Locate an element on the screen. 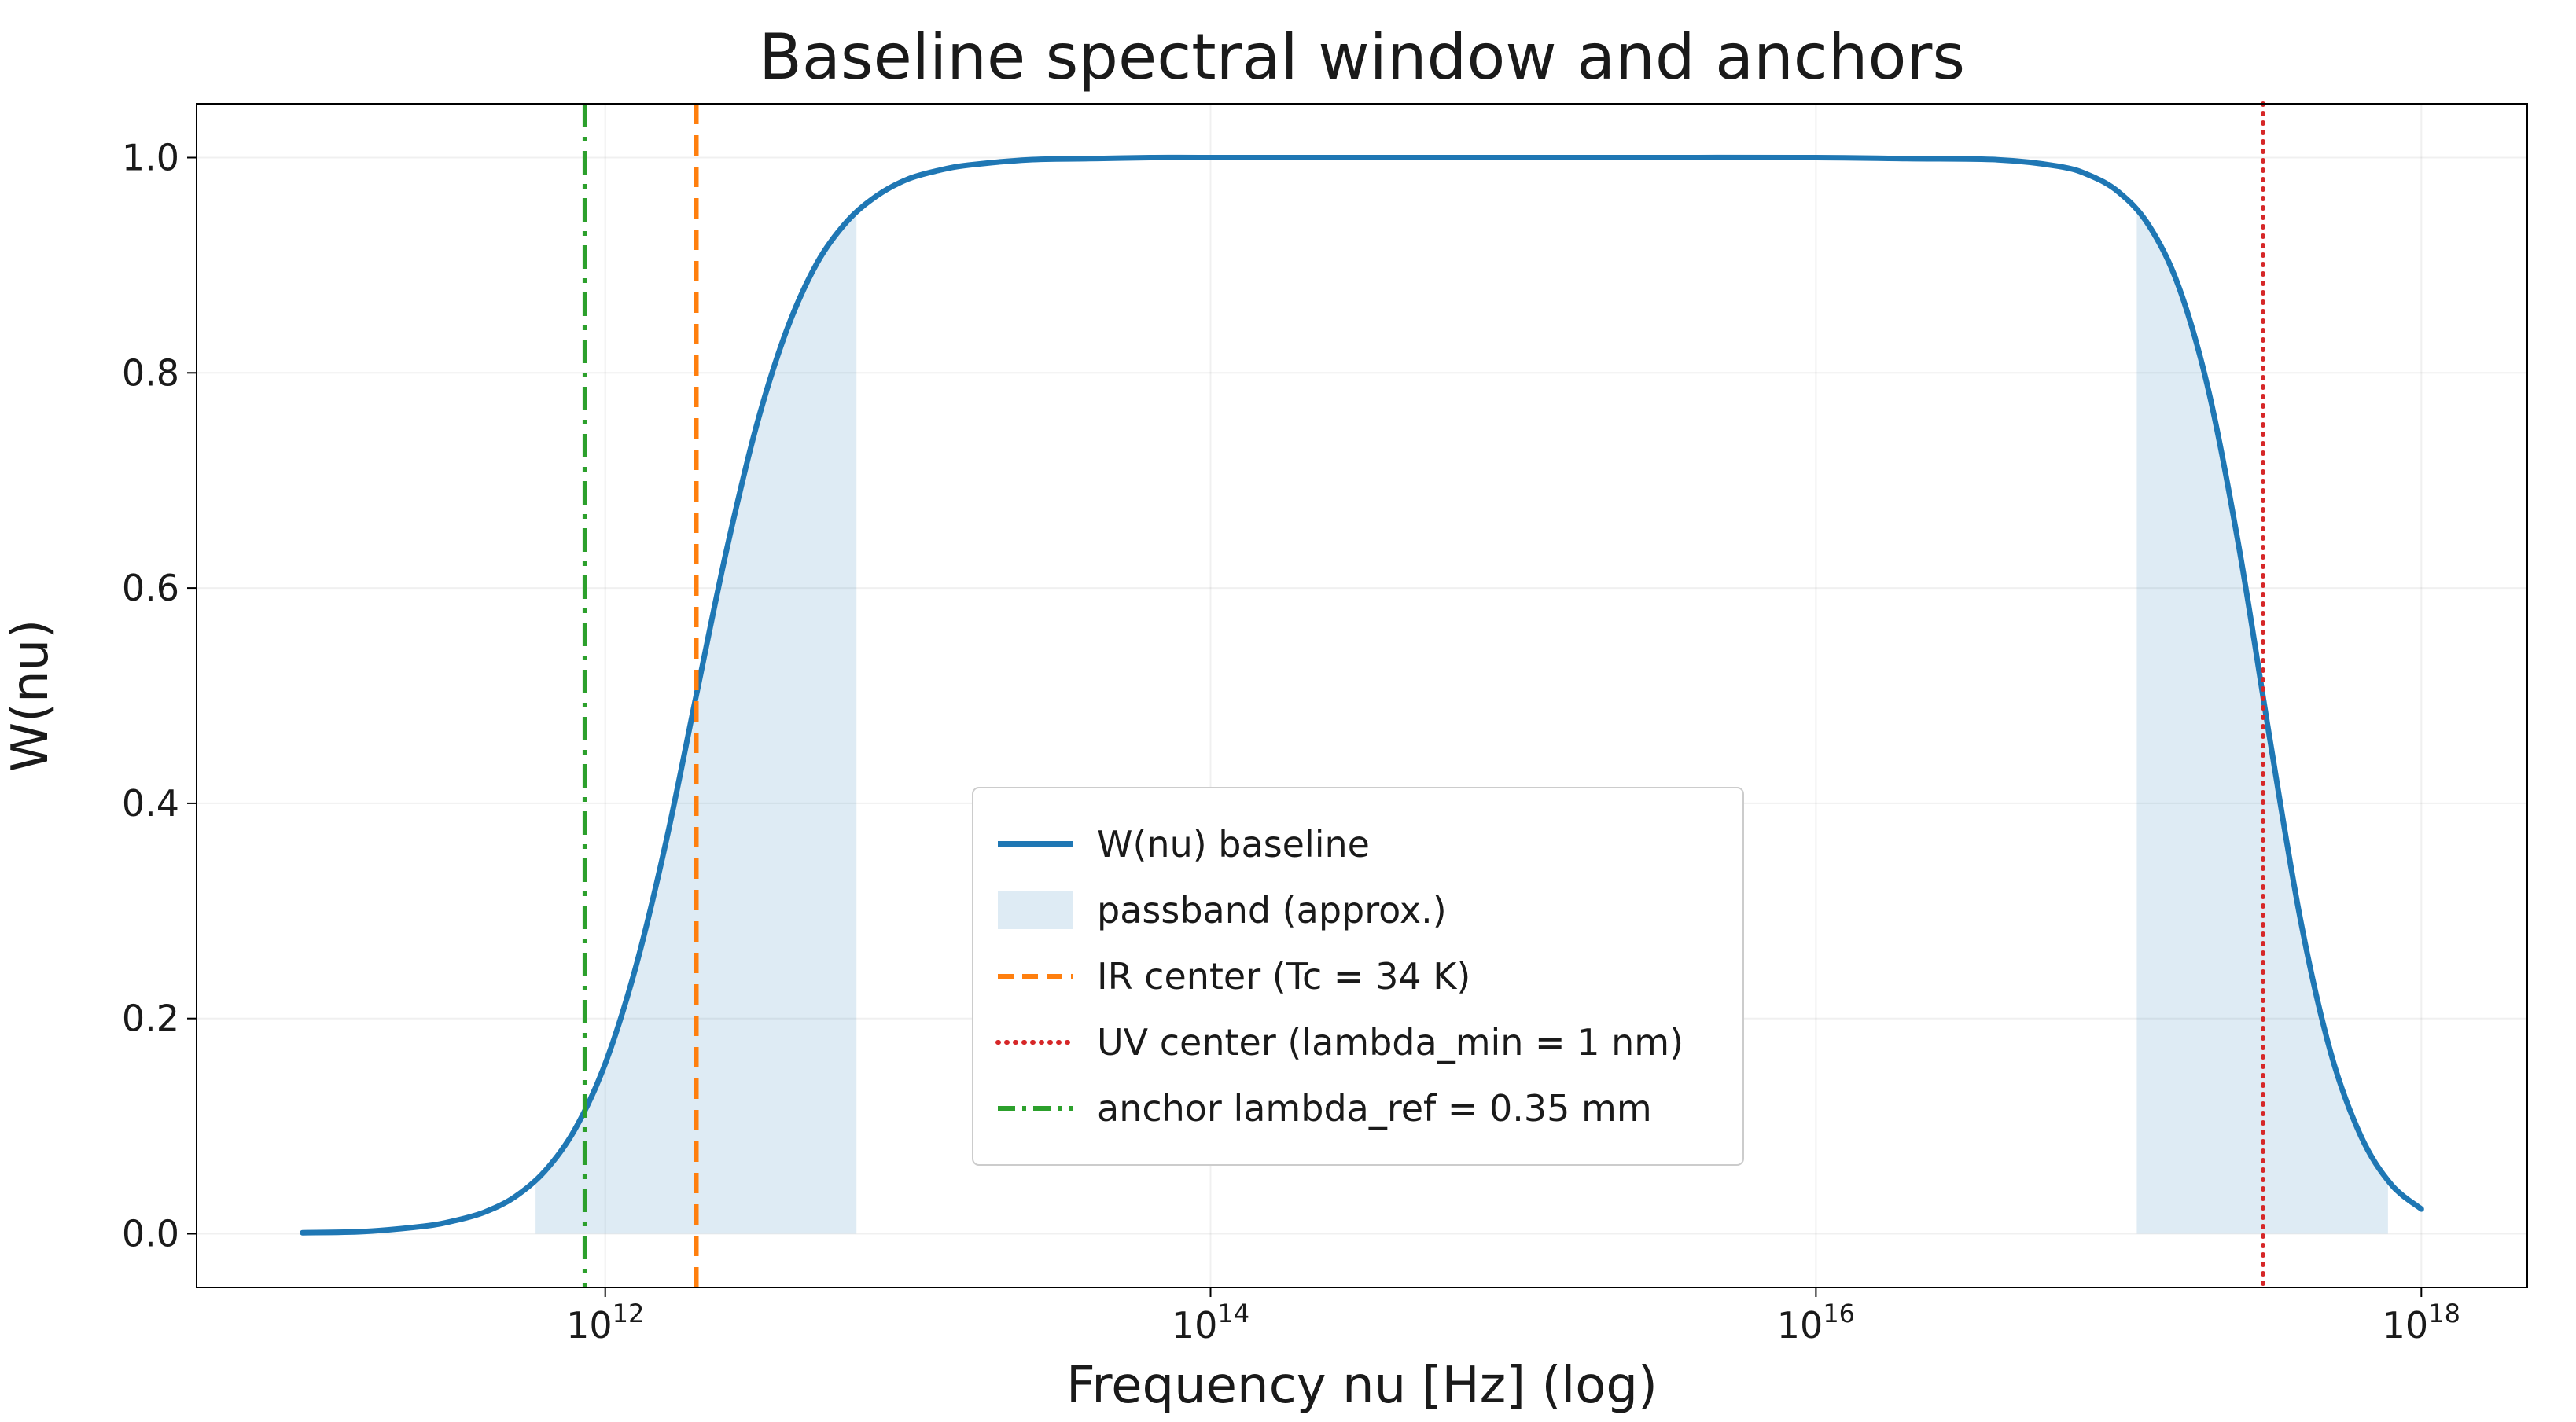 The image size is (2576, 1422). y-tick-label: 1.0 is located at coordinates (151, 158).